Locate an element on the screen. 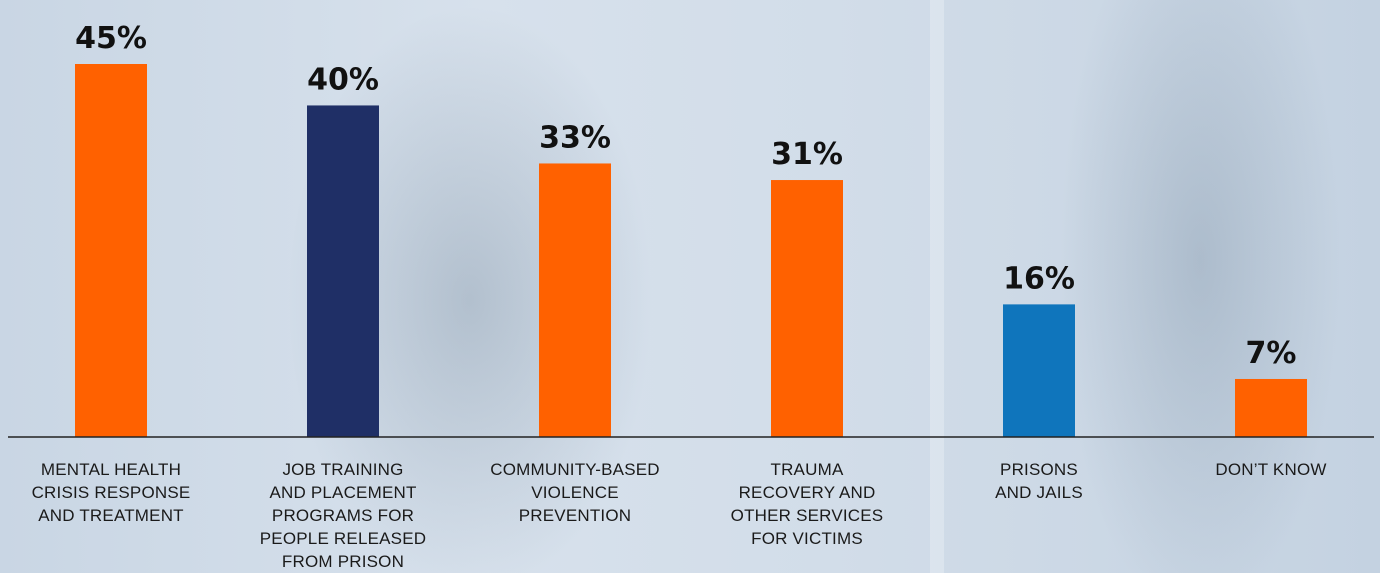 The height and width of the screenshot is (573, 1380). category-label-line: PROGRAMS FOR is located at coordinates (343, 515).